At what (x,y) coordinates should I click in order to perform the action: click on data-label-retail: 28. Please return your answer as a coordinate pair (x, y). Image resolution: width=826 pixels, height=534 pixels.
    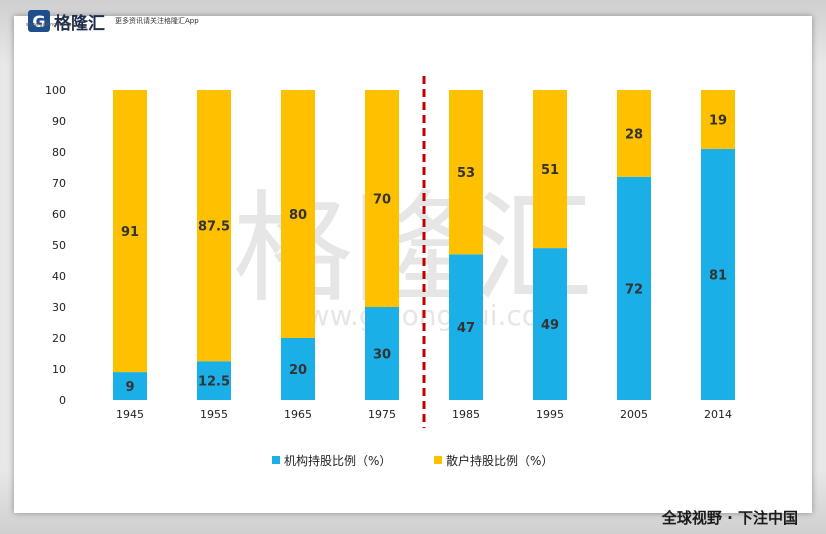
    Looking at the image, I should click on (634, 134).